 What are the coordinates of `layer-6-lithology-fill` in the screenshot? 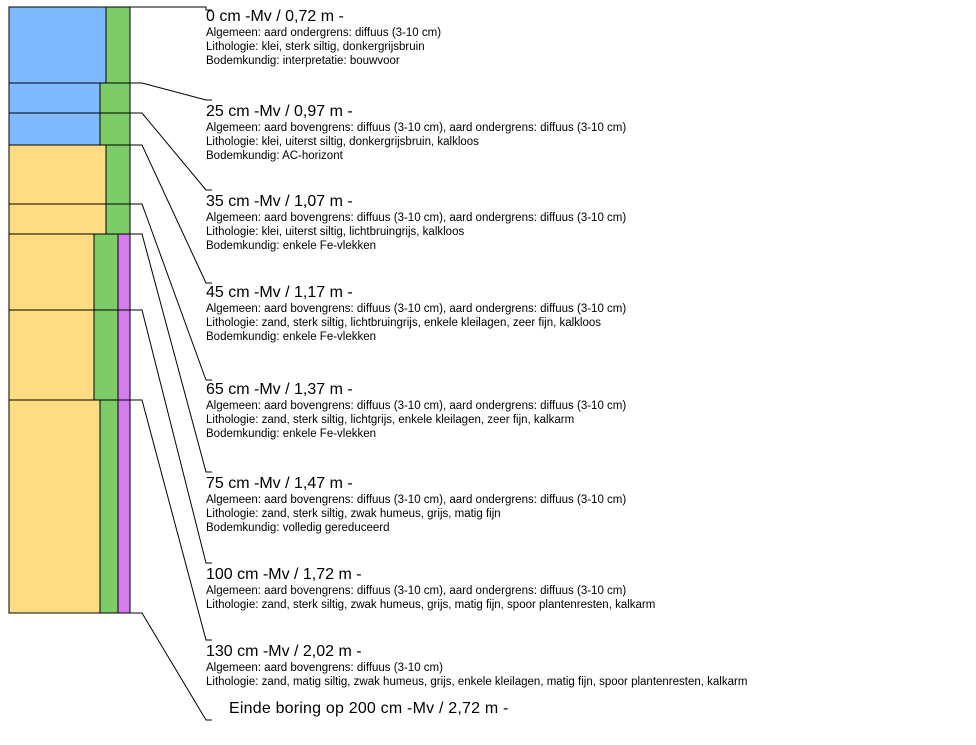 It's located at (51, 272).